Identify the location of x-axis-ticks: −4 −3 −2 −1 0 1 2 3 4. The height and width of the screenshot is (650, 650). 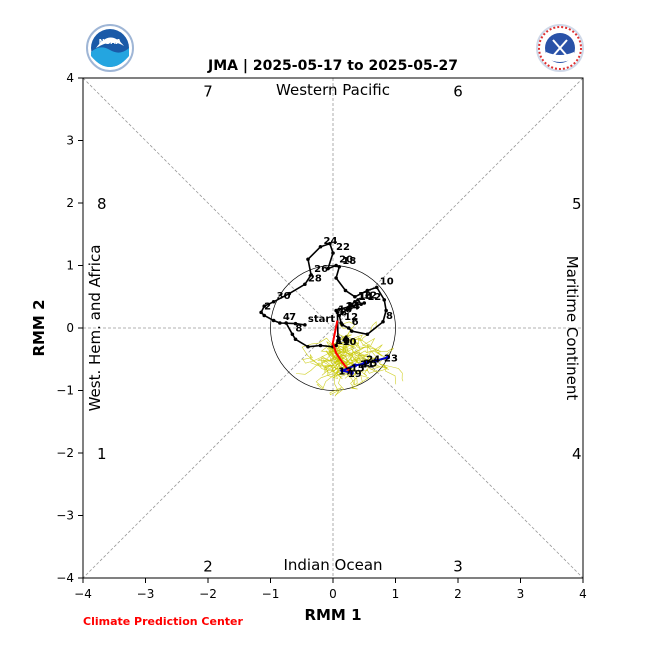
(330, 589).